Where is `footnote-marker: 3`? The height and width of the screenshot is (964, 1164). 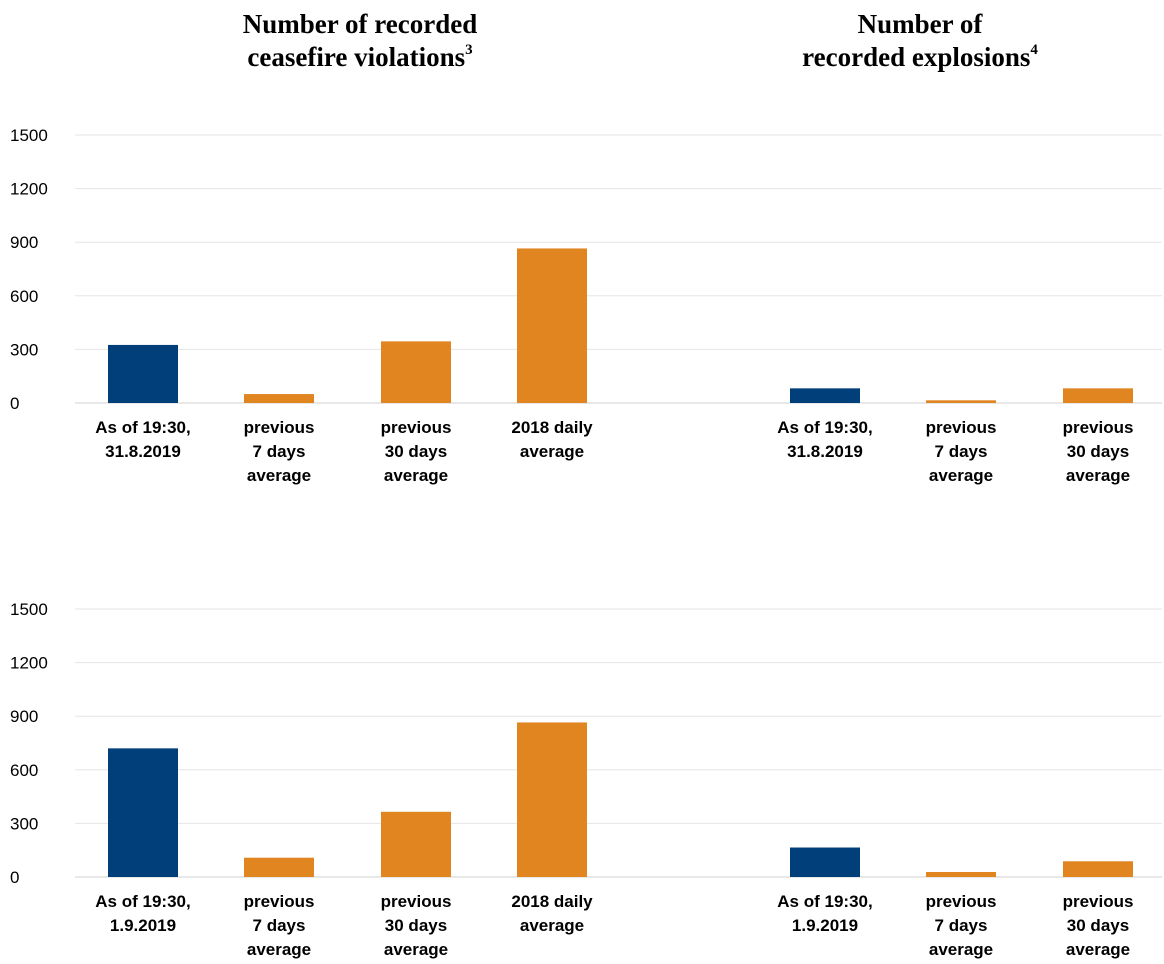 footnote-marker: 3 is located at coordinates (469, 50).